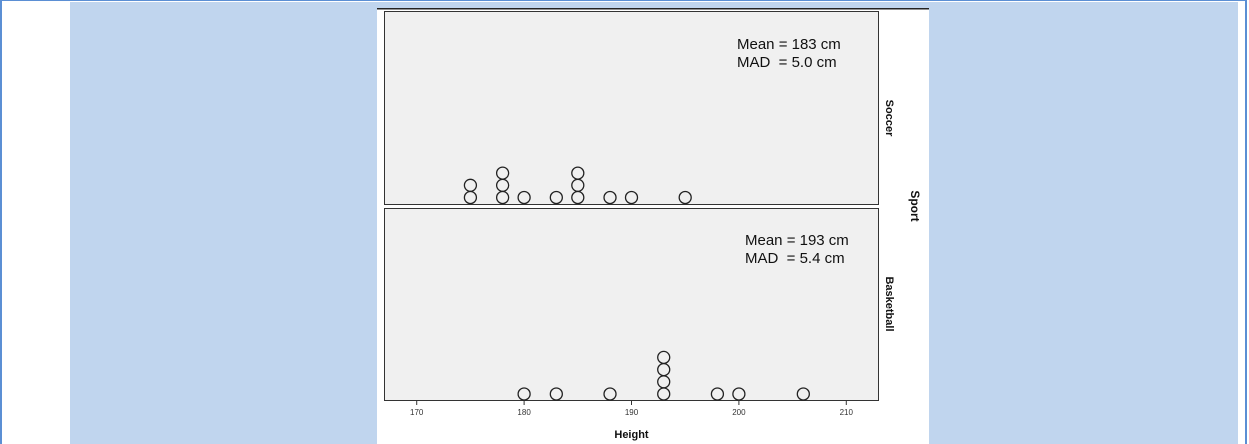 The image size is (1249, 444). What do you see at coordinates (631, 435) in the screenshot?
I see `x-axis-label: Height` at bounding box center [631, 435].